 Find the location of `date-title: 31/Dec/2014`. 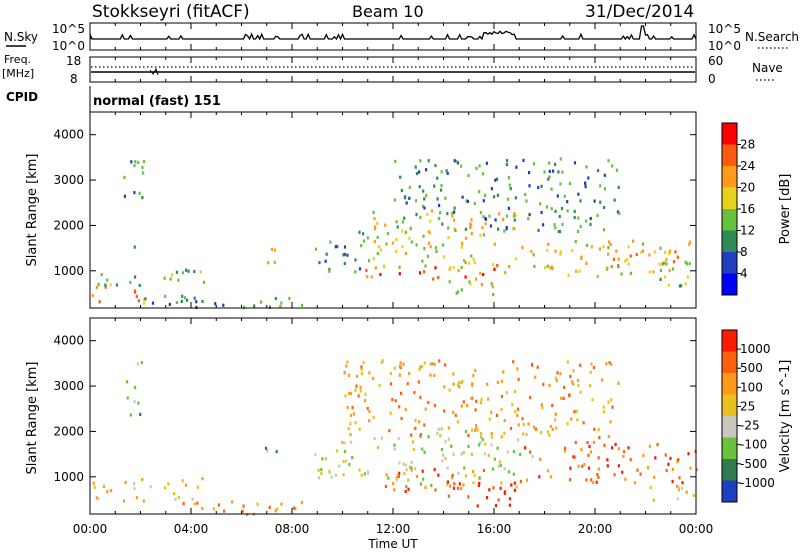

date-title: 31/Dec/2014 is located at coordinates (639, 12).